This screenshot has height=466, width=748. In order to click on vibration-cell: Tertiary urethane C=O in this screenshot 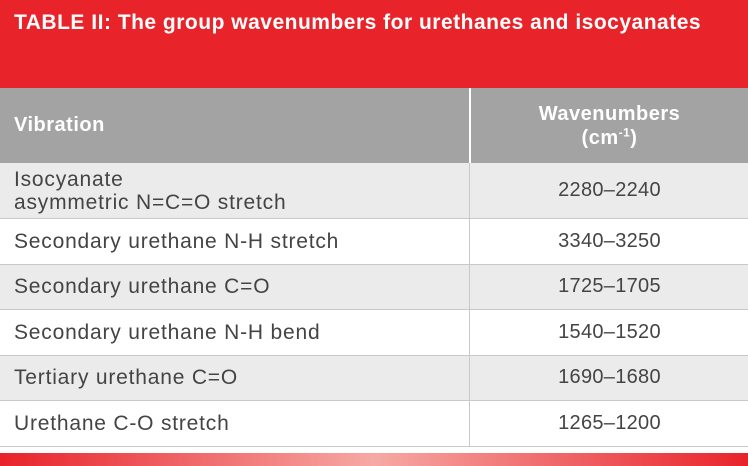, I will do `click(126, 378)`.